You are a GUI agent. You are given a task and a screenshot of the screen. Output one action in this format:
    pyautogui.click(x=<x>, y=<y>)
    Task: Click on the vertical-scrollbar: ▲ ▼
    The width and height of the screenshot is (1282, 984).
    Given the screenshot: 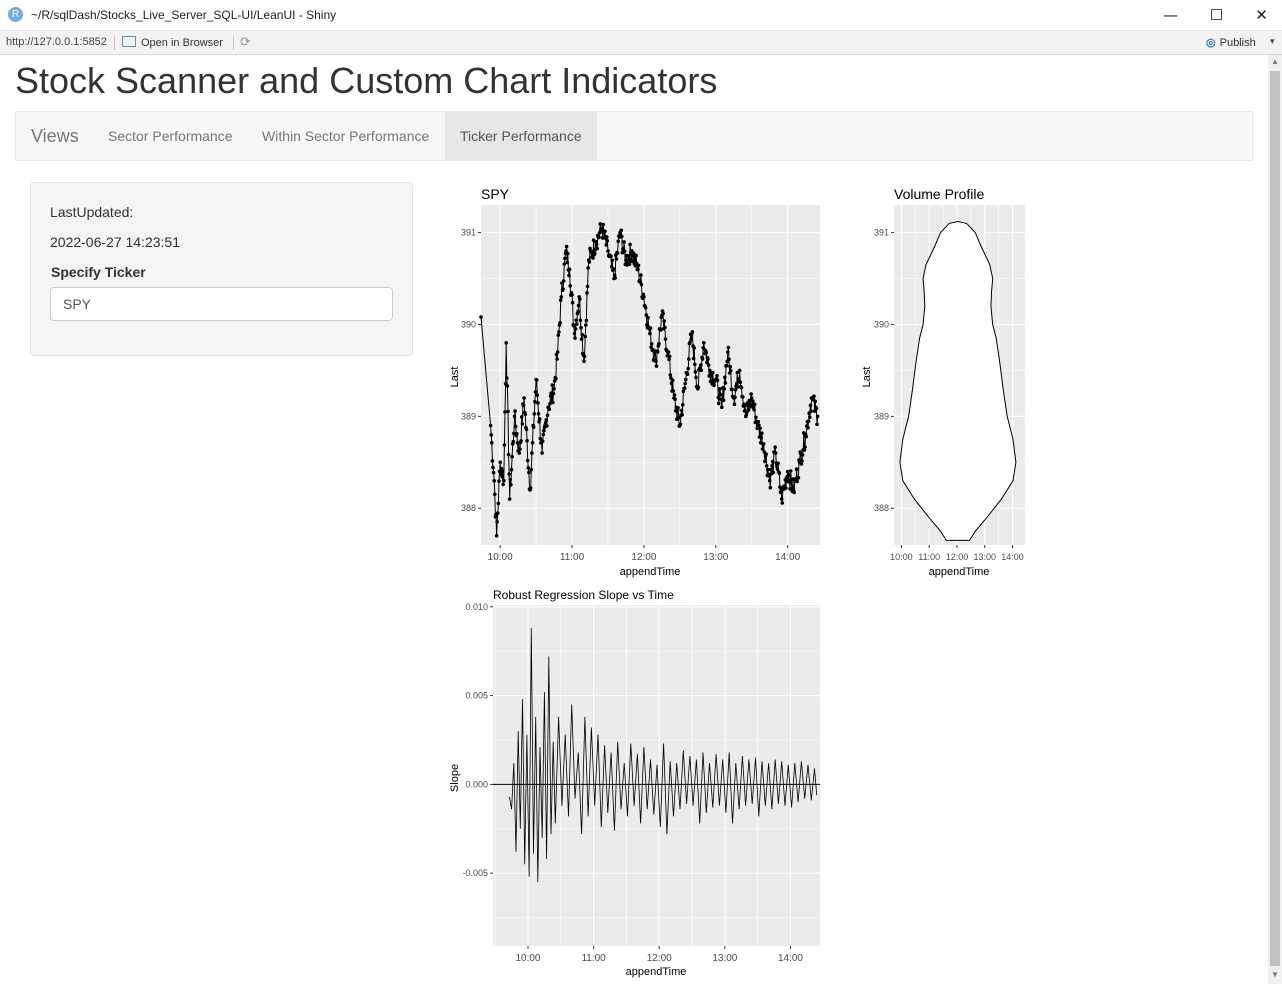 What is the action you would take?
    pyautogui.click(x=1275, y=519)
    